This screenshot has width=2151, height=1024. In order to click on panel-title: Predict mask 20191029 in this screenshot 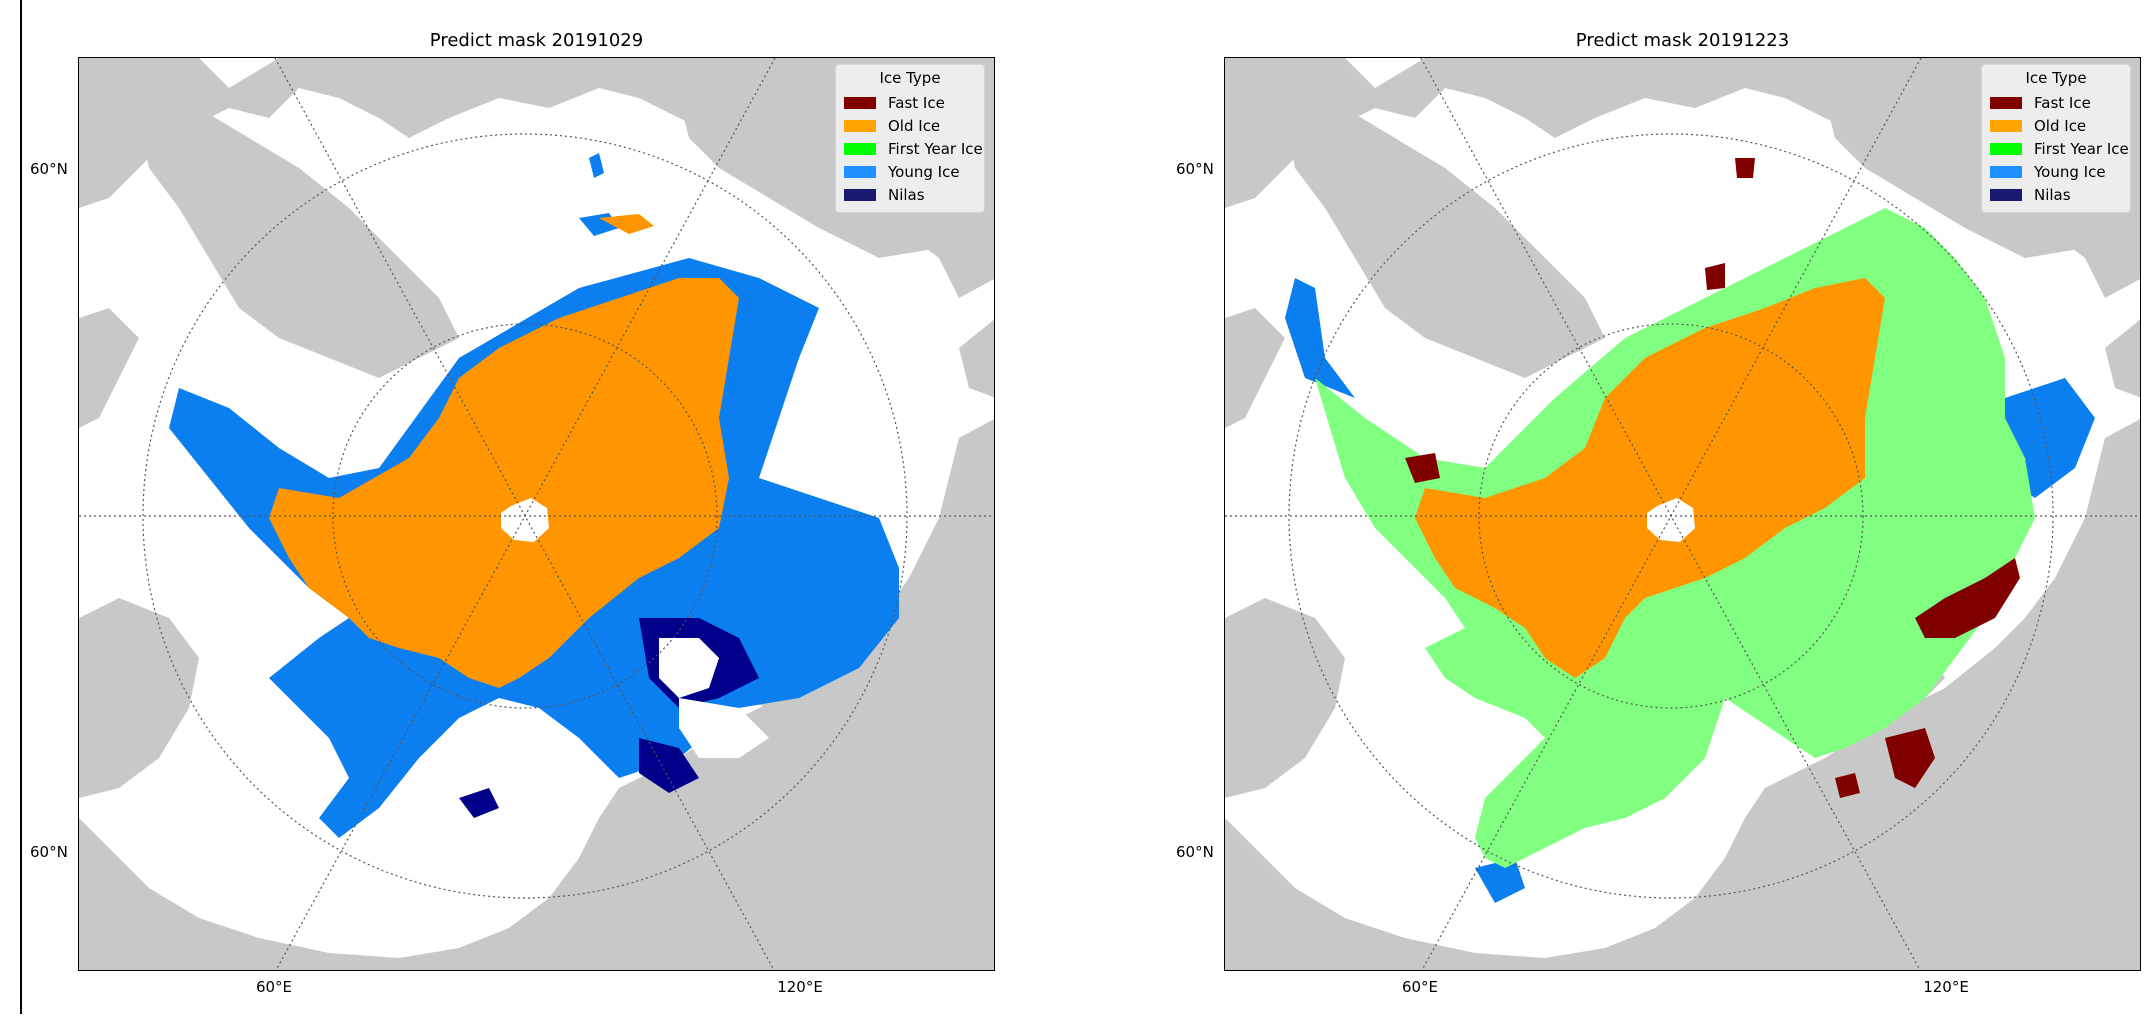, I will do `click(536, 40)`.